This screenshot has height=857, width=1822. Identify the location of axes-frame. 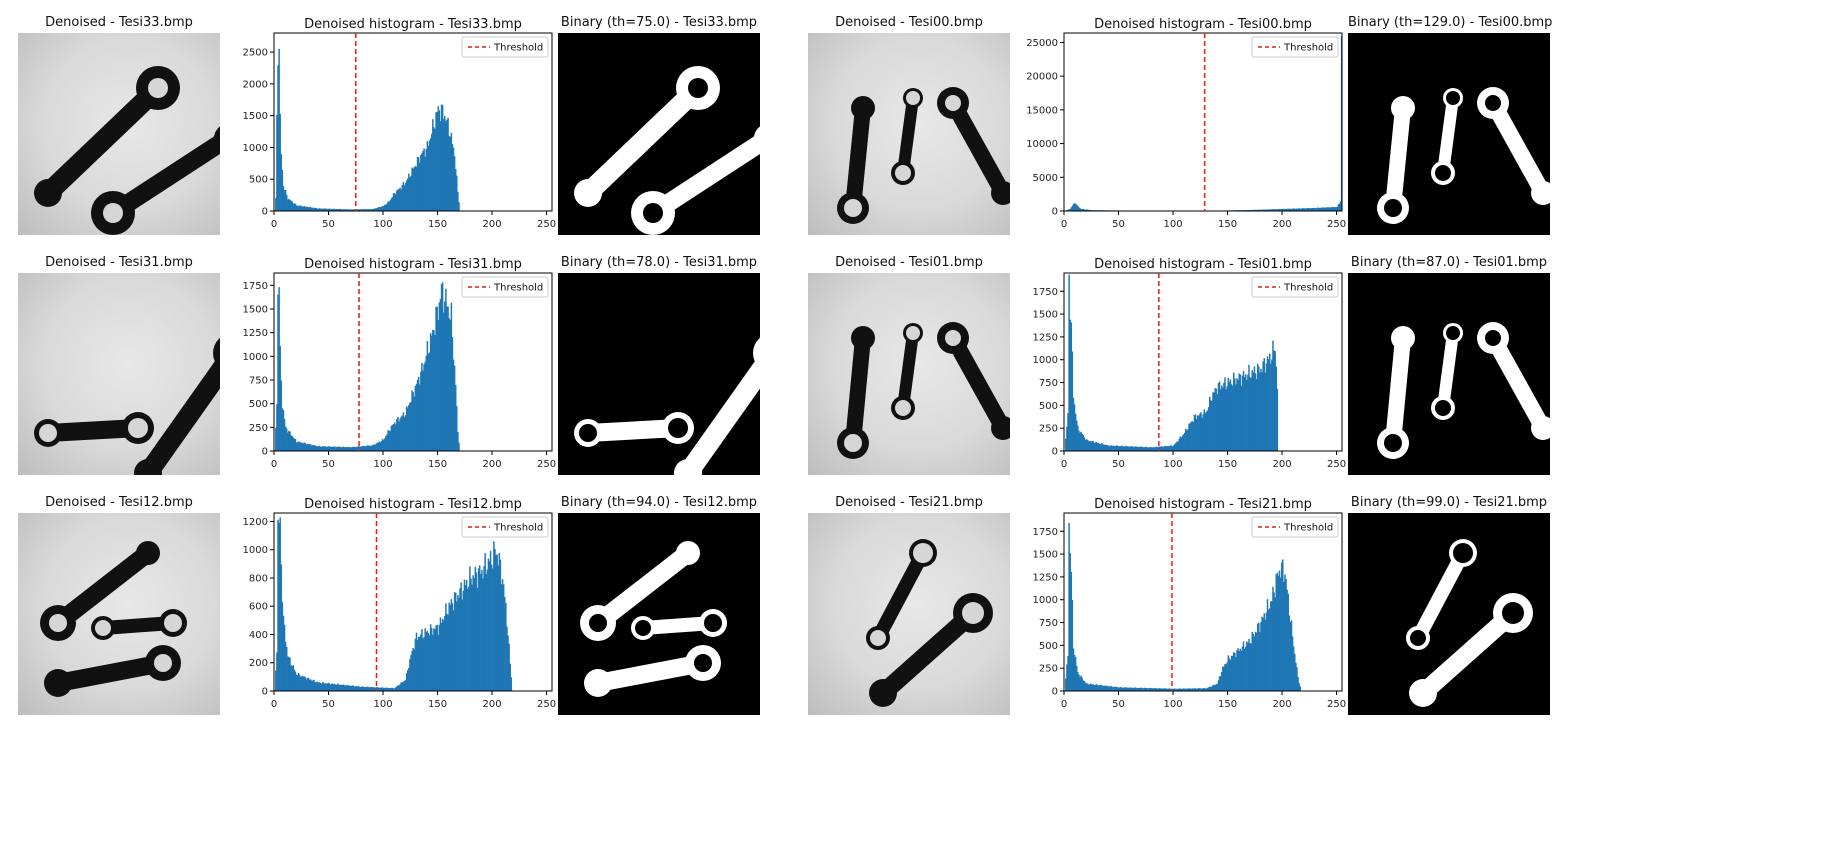
(1203, 362).